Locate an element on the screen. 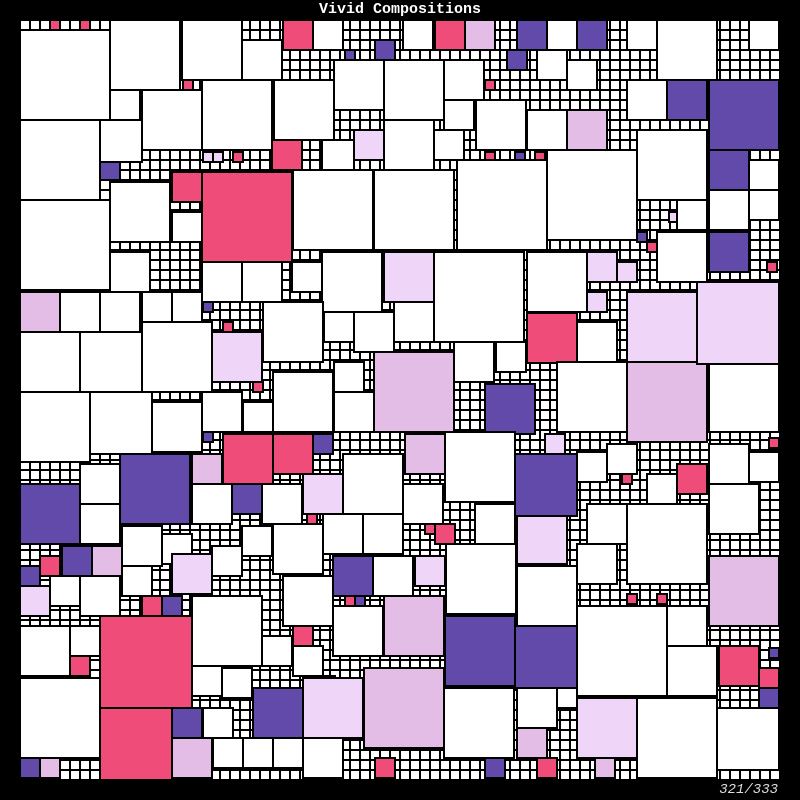  edition-number: 321/333 is located at coordinates (748, 790).